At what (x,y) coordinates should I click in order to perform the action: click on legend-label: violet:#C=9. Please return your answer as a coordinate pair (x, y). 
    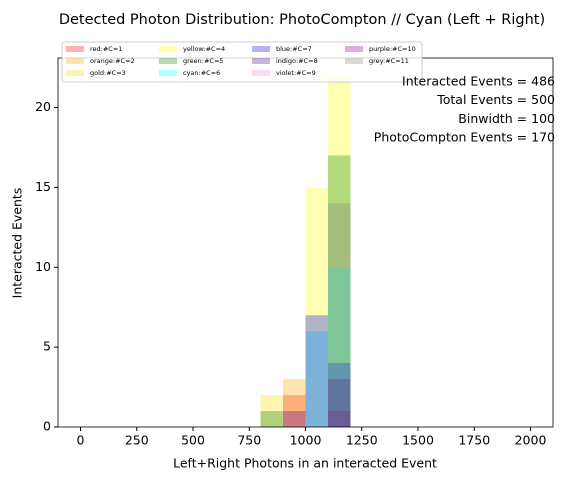
    Looking at the image, I should click on (296, 73).